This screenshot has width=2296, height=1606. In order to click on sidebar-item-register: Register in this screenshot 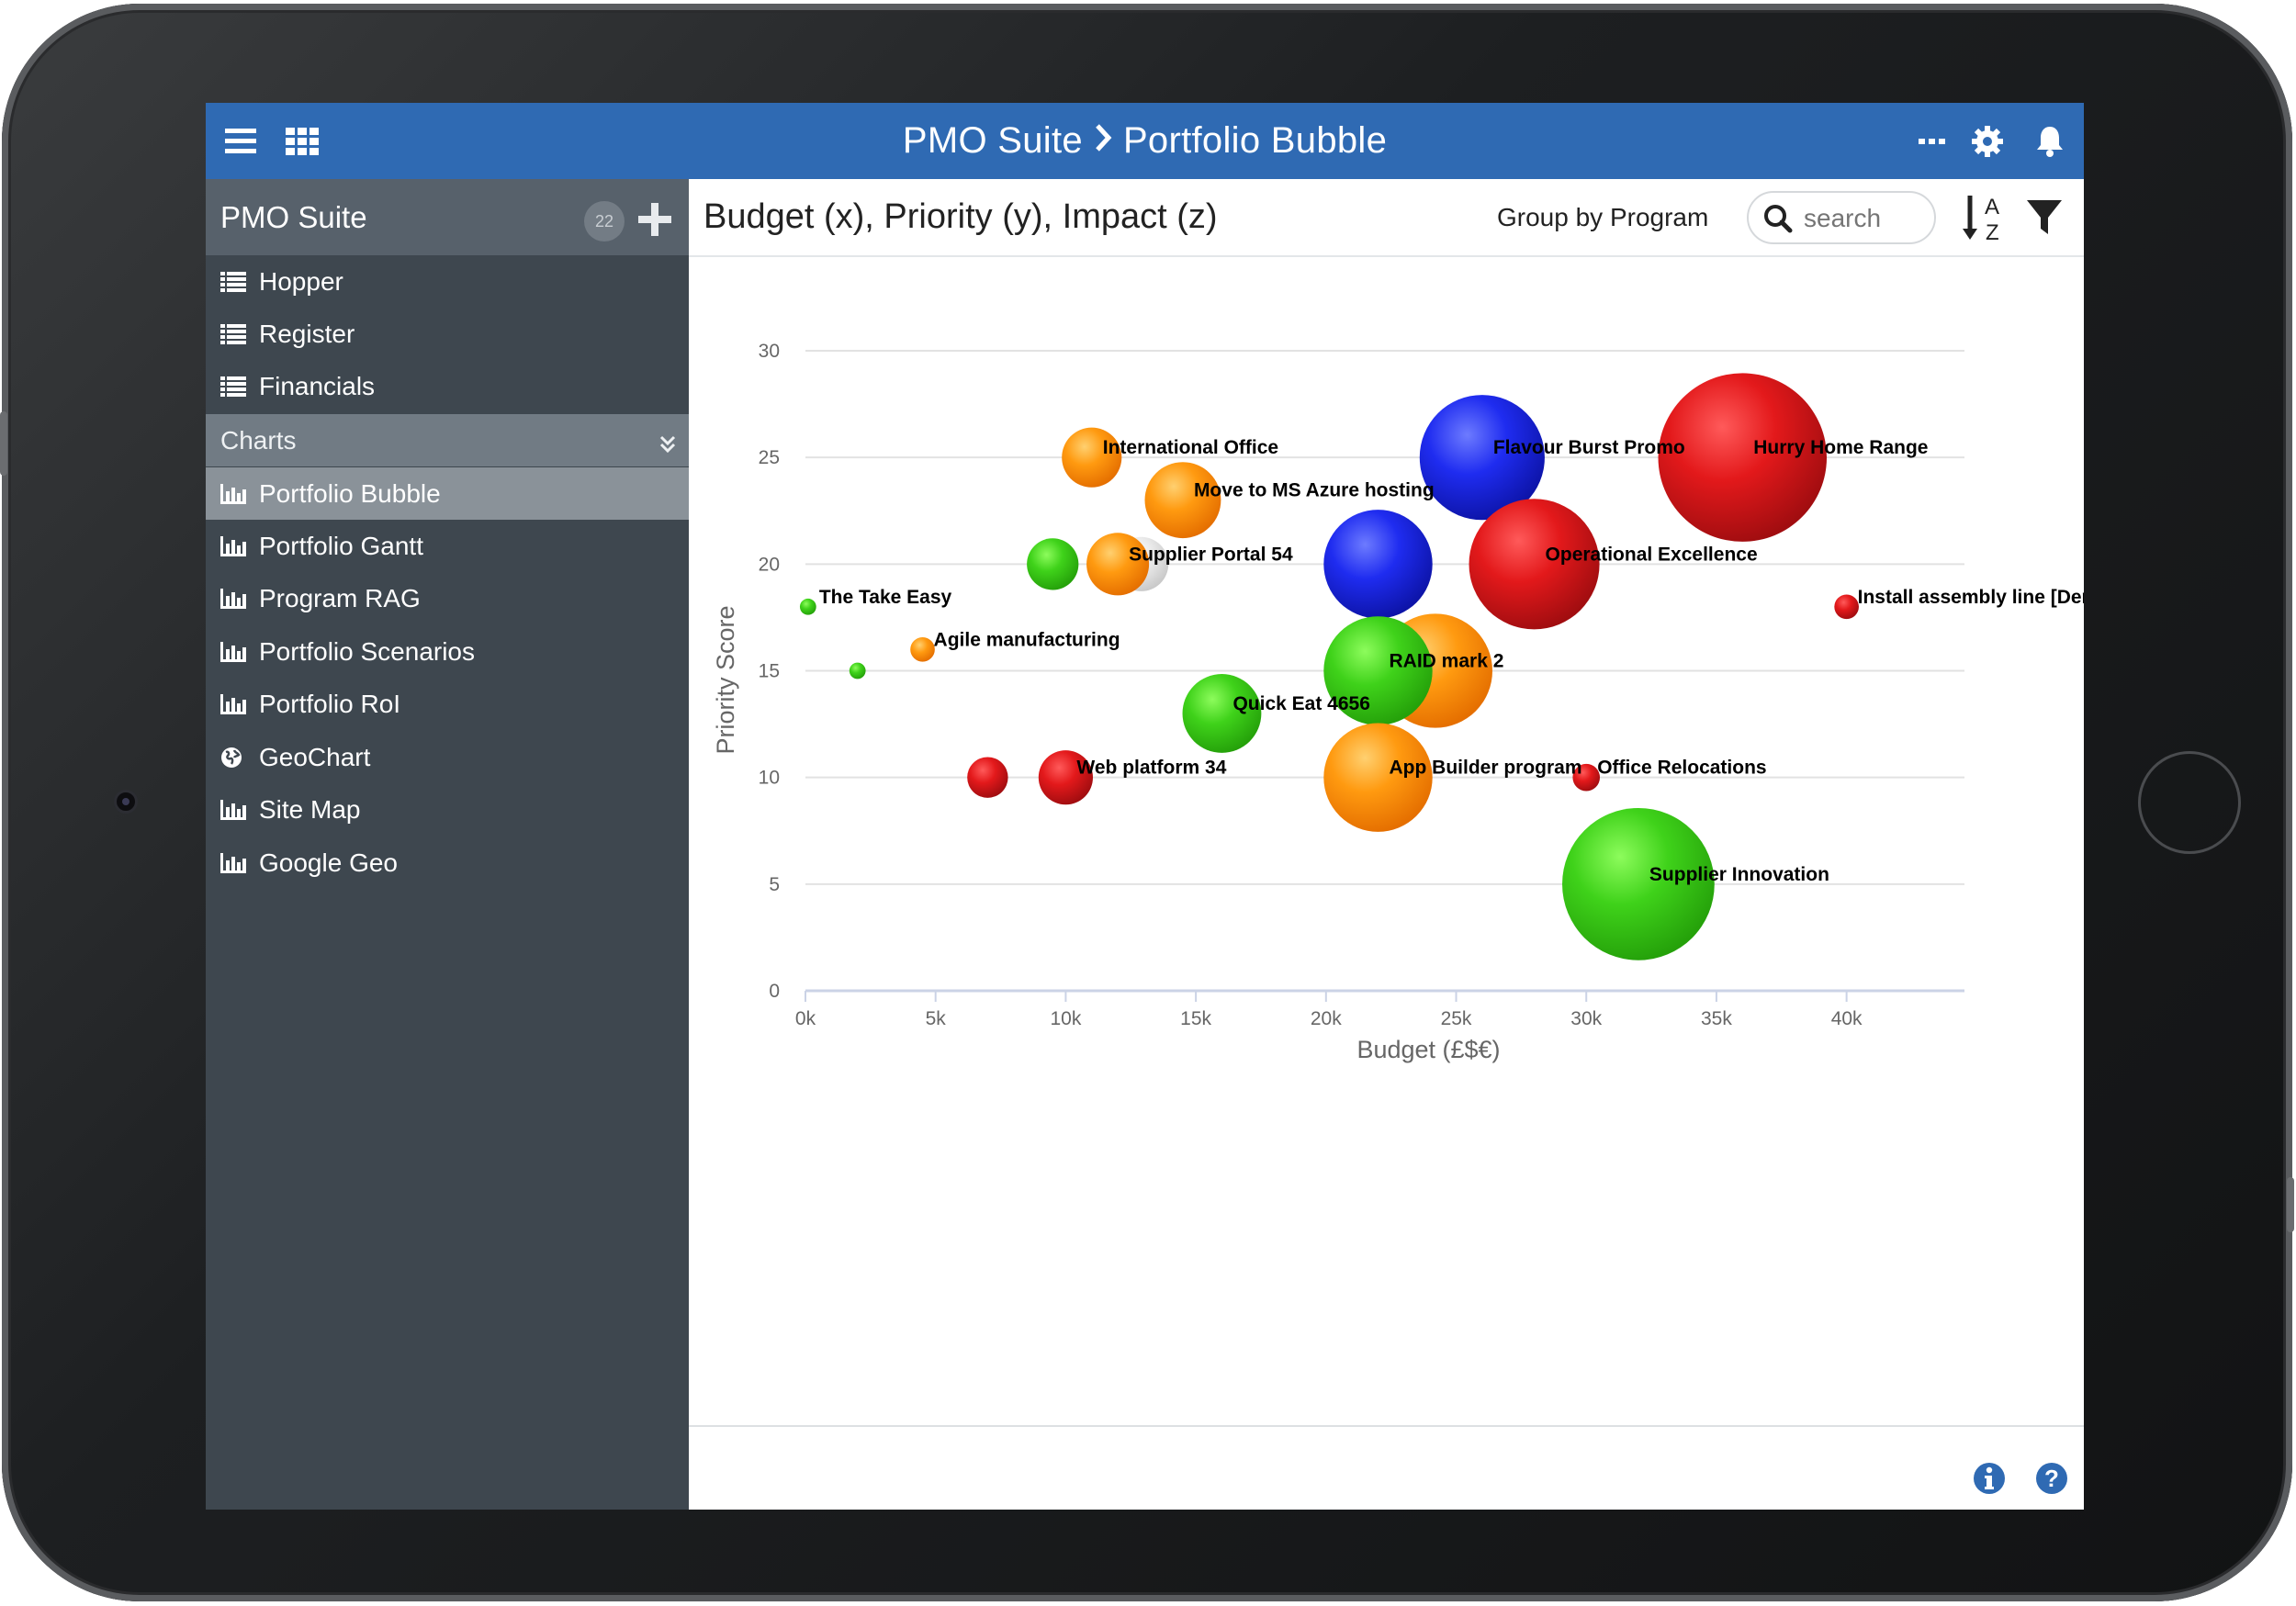, I will do `click(448, 334)`.